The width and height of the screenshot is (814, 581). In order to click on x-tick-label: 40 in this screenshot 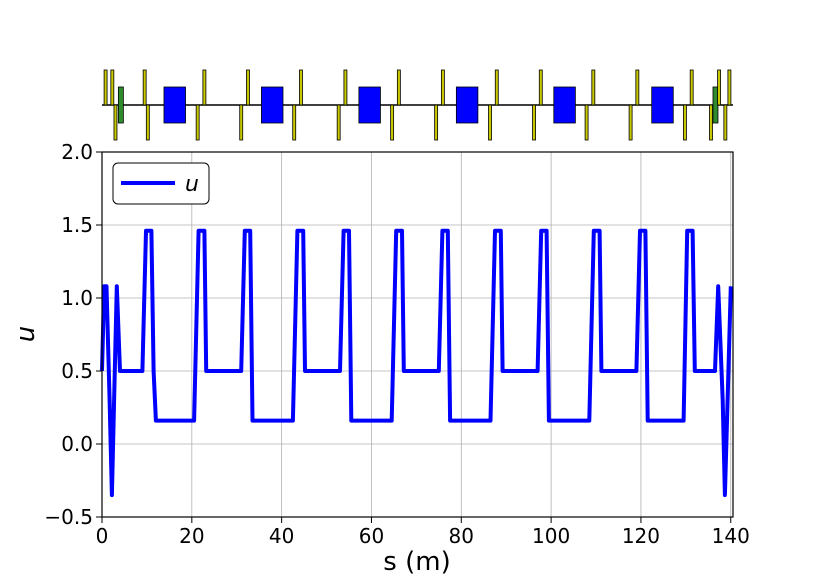, I will do `click(281, 536)`.